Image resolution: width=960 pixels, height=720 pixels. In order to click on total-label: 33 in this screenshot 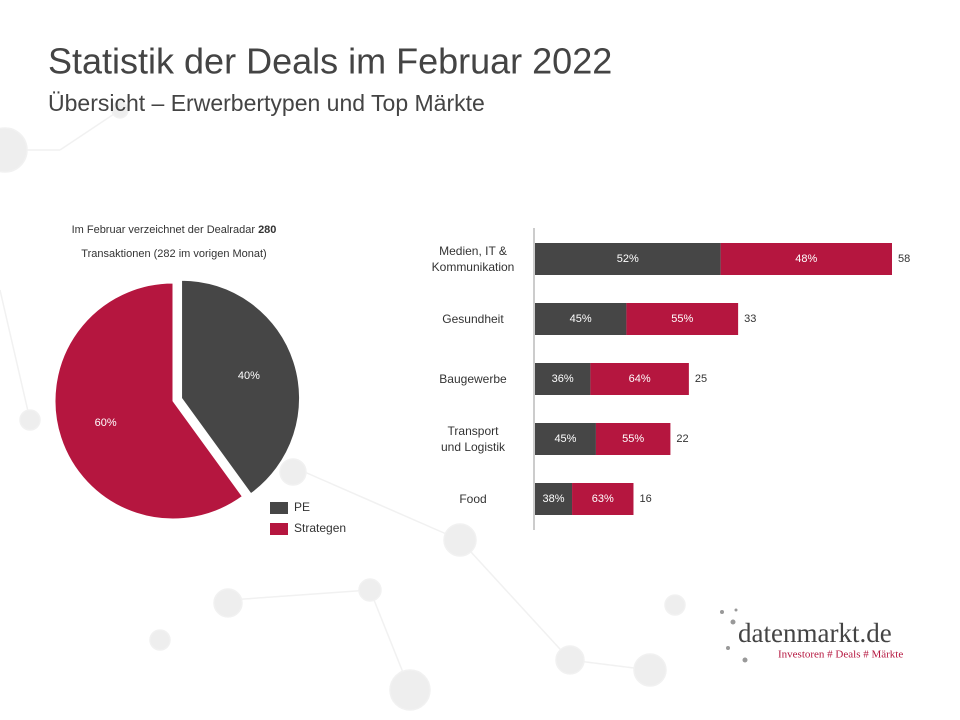, I will do `click(750, 319)`.